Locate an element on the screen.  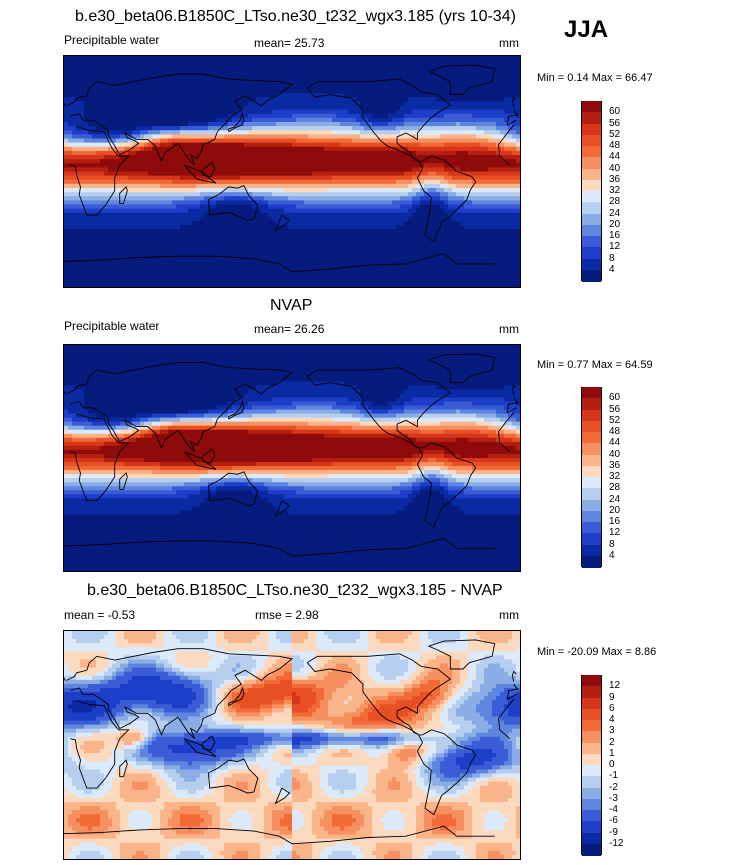
colorbar-tick-label: 1 is located at coordinates (612, 753).